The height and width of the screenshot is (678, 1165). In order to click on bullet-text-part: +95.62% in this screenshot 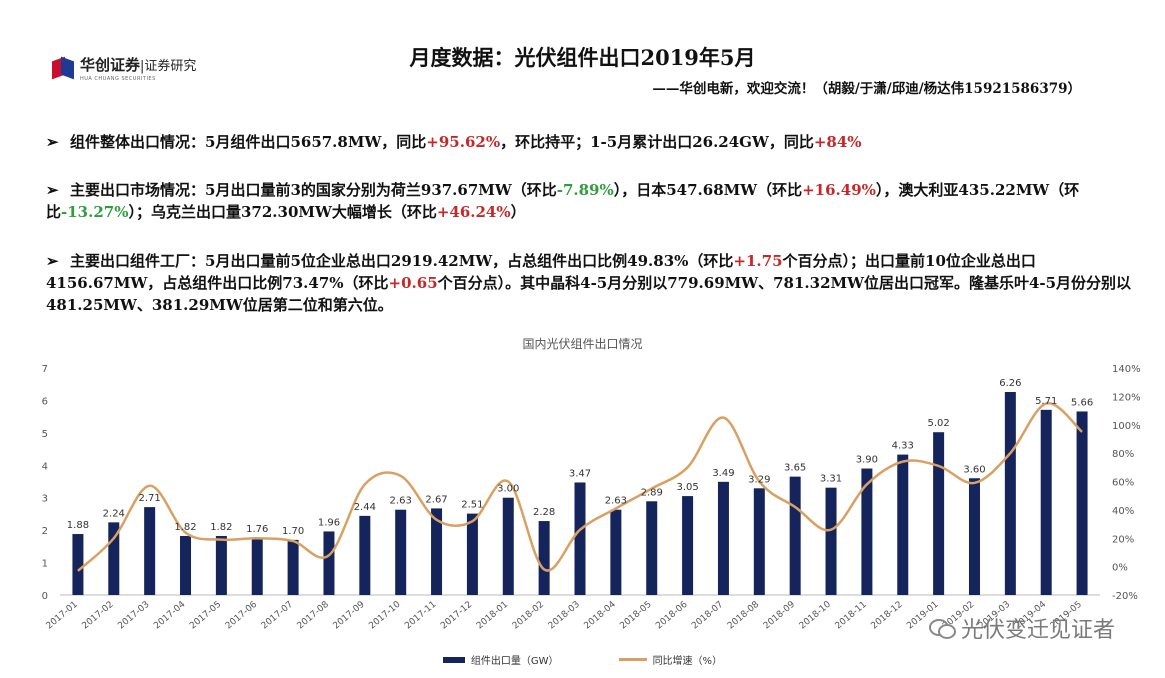, I will do `click(463, 142)`.